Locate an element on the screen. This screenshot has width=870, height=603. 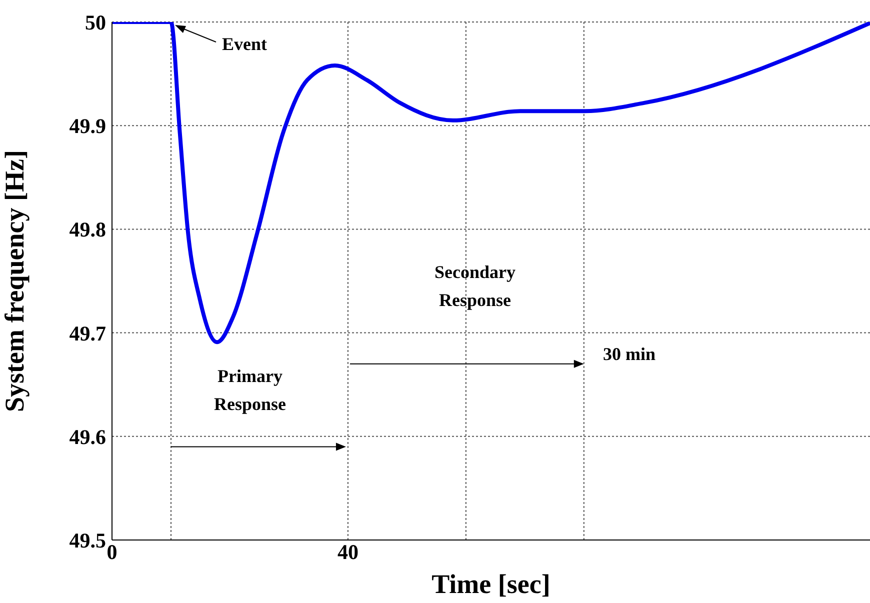
y-tick-label: 49.7 is located at coordinates (87, 333).